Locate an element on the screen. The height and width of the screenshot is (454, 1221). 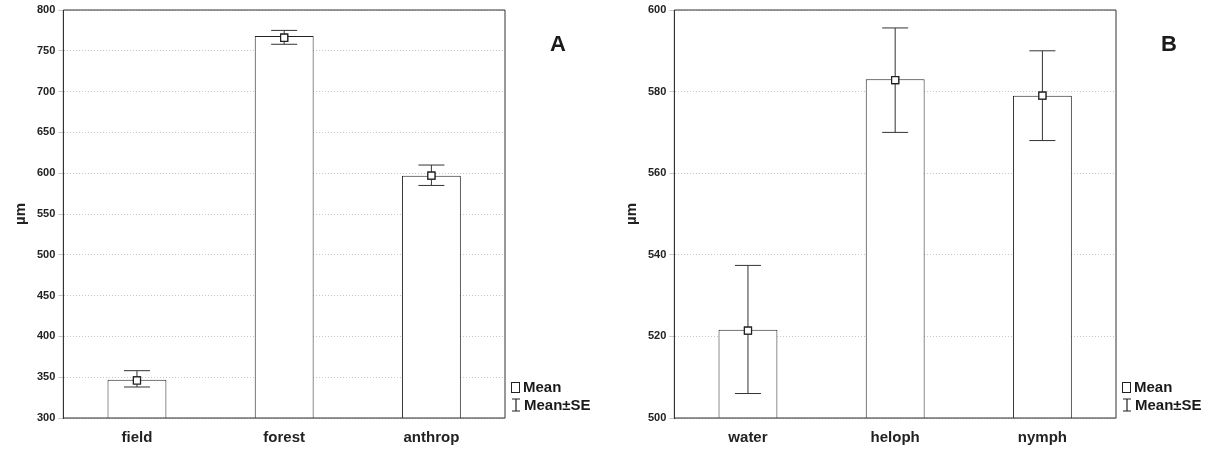
x-tick-label: nymph is located at coordinates (1042, 437).